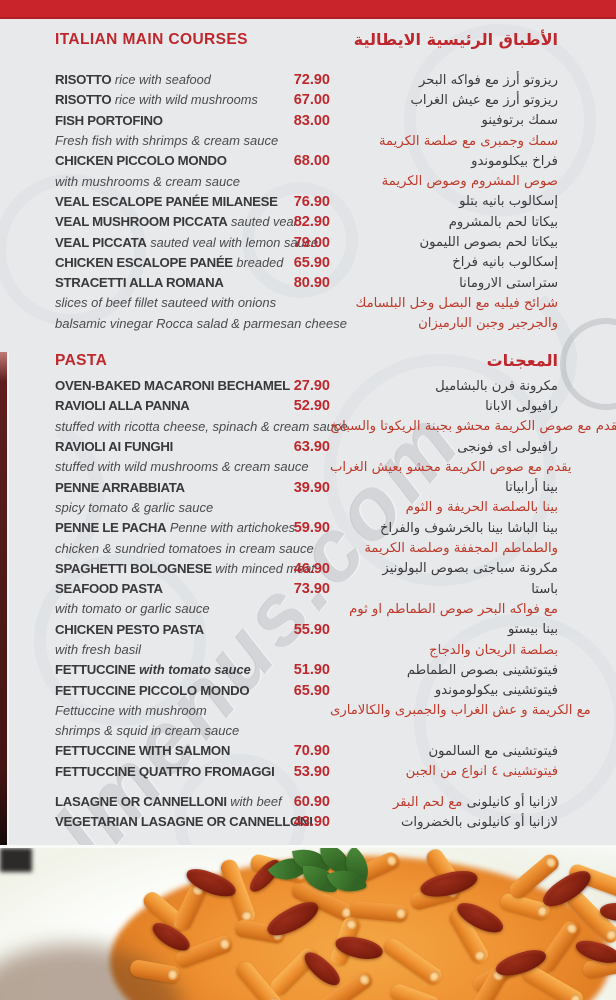 The width and height of the screenshot is (616, 1000). Describe the element at coordinates (311, 802) in the screenshot. I see `price: 60.90` at that location.